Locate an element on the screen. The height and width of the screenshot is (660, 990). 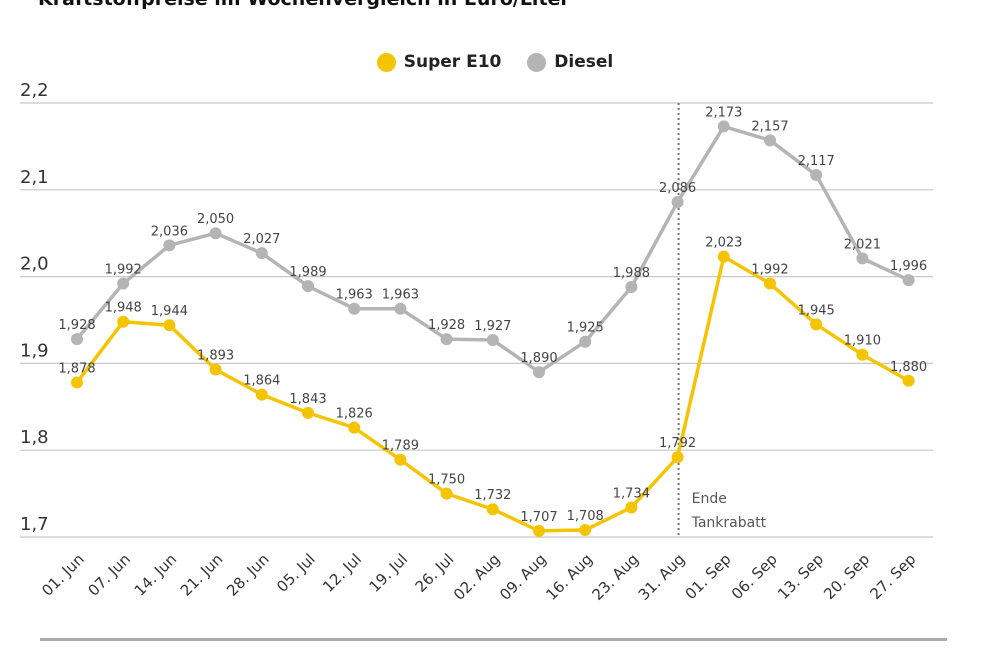
data-label: 1,792 is located at coordinates (677, 443).